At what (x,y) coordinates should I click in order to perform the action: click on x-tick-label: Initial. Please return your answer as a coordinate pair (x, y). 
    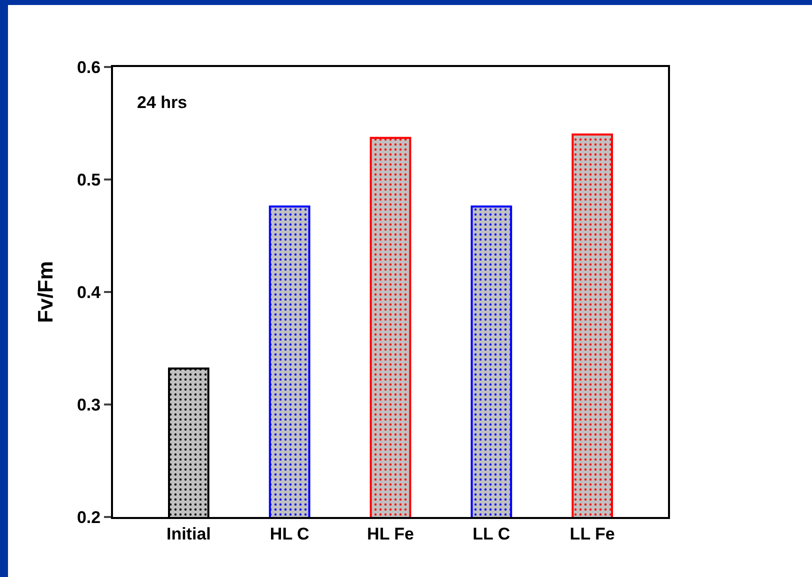
    Looking at the image, I should click on (188, 534).